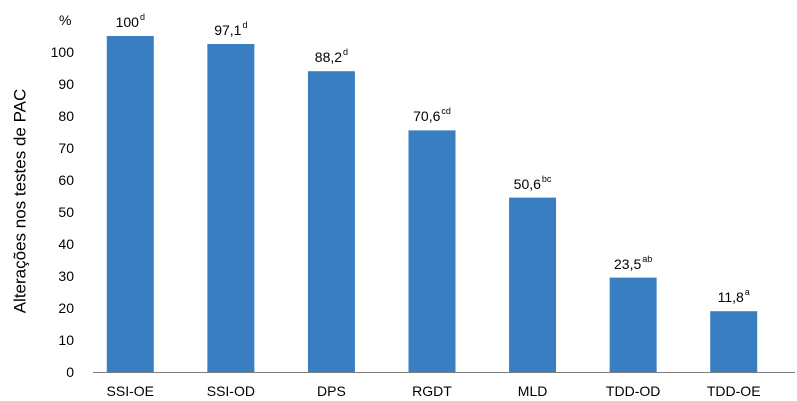 Image resolution: width=797 pixels, height=401 pixels. I want to click on y-tick-label: 30, so click(66, 276).